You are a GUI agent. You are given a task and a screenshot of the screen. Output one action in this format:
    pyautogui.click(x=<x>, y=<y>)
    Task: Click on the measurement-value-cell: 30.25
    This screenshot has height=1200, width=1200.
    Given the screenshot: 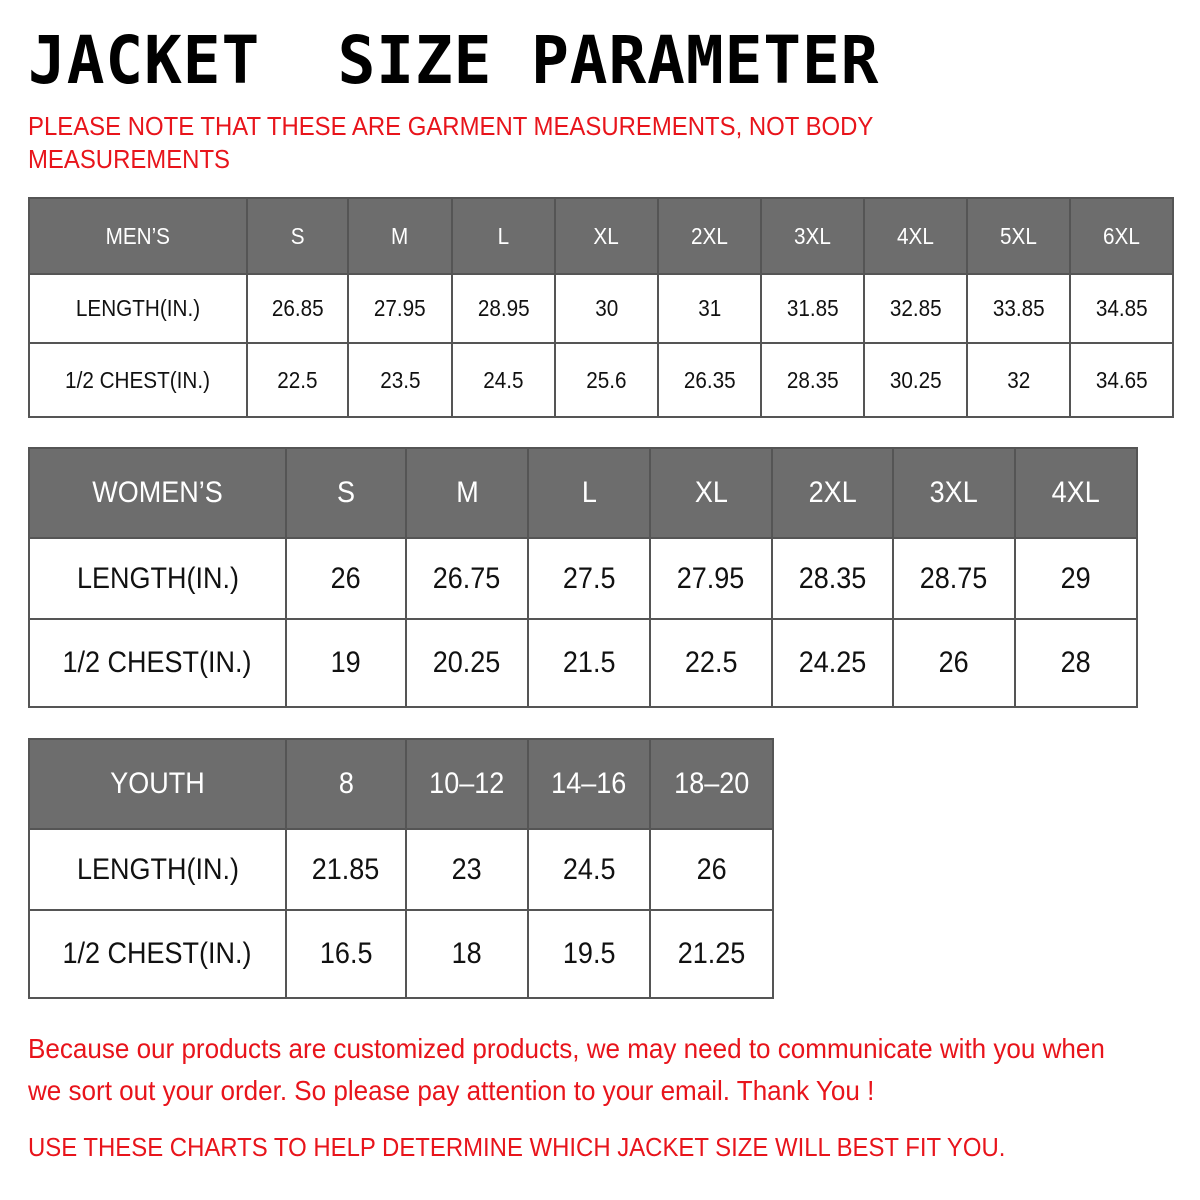 What is the action you would take?
    pyautogui.click(x=915, y=380)
    